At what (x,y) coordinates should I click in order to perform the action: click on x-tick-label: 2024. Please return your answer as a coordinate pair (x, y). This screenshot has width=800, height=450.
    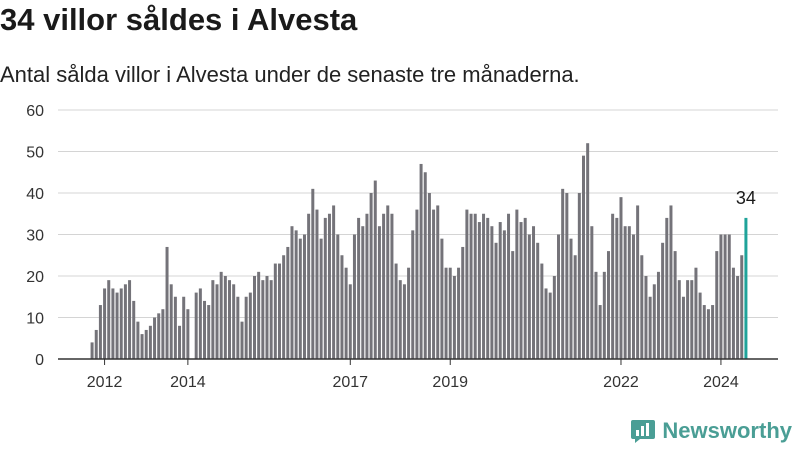
    Looking at the image, I should click on (721, 382).